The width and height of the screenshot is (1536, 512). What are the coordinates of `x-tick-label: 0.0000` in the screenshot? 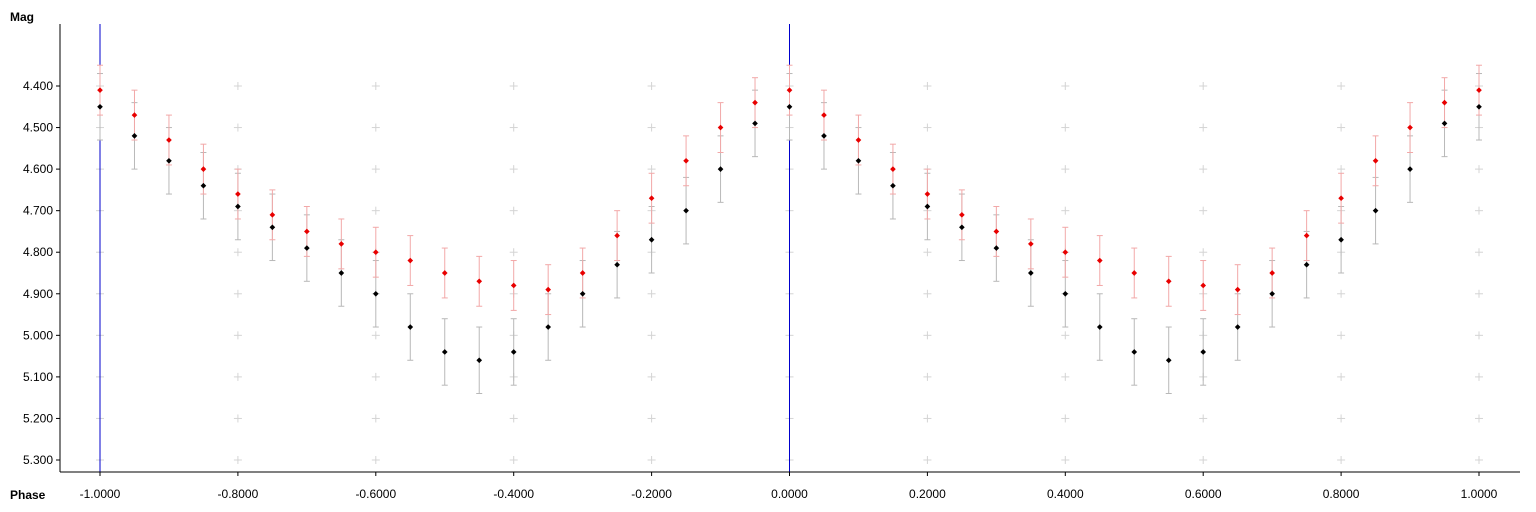 It's located at (789, 494).